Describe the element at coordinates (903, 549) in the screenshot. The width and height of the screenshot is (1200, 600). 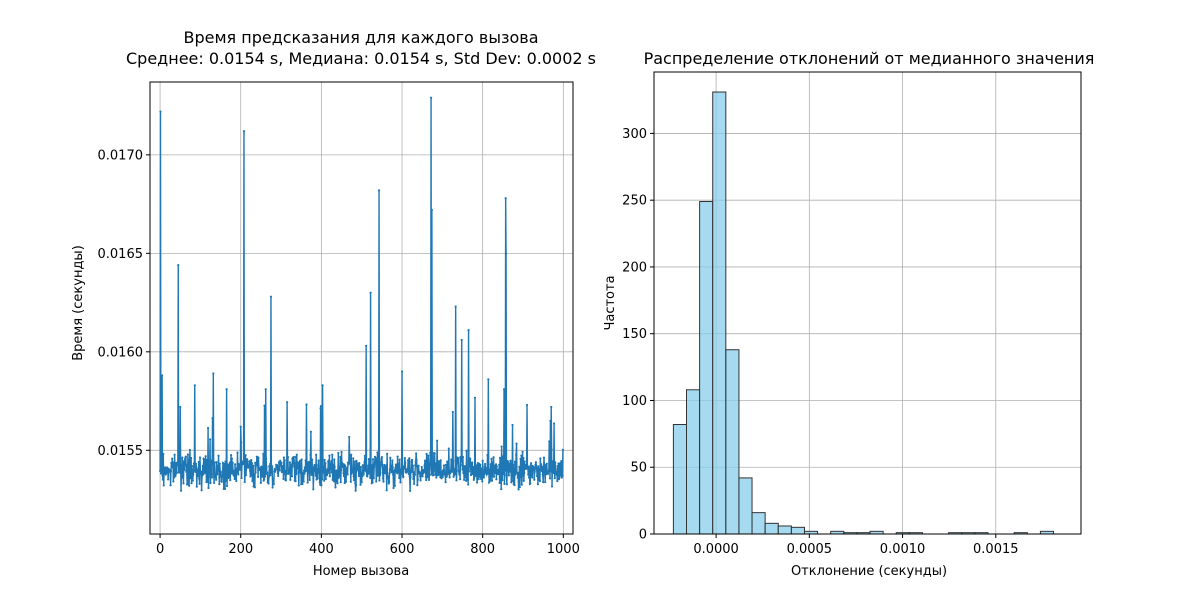
I see `histogram-x-tick-label: 0.0010` at that location.